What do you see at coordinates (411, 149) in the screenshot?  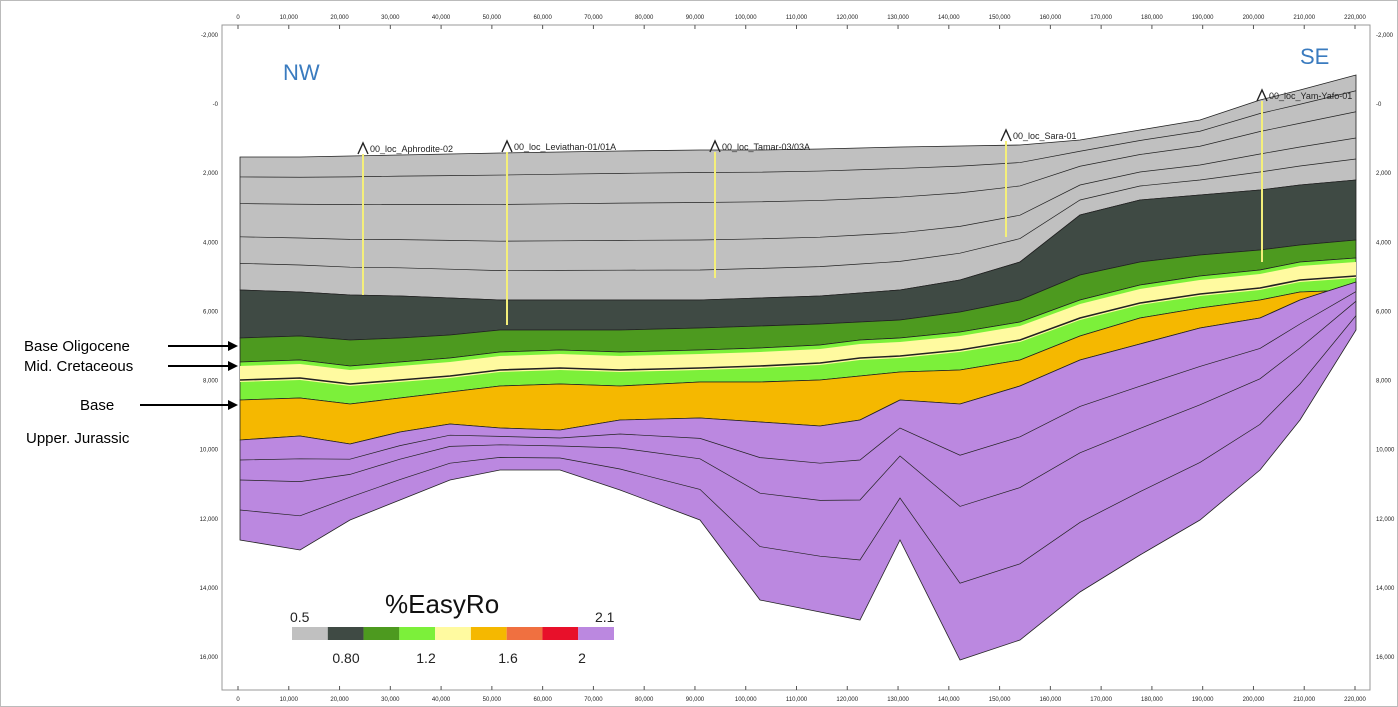 I see `well-label: 00_loc_Aphrodite-02` at bounding box center [411, 149].